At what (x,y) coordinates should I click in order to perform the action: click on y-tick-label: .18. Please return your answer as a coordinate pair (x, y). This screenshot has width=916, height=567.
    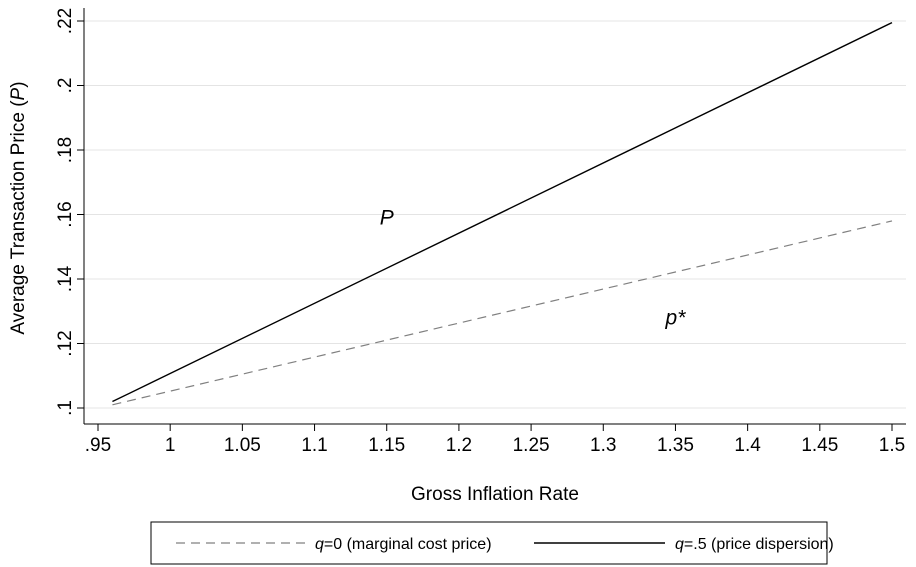
    Looking at the image, I should click on (65, 150).